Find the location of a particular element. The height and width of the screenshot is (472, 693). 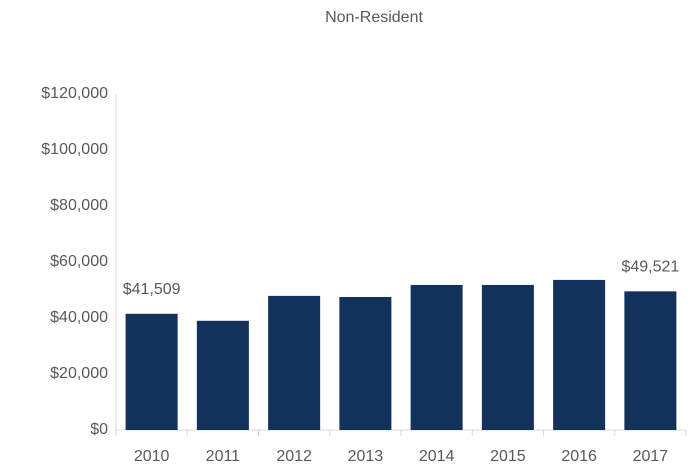

data-label: $49,521 is located at coordinates (650, 267).